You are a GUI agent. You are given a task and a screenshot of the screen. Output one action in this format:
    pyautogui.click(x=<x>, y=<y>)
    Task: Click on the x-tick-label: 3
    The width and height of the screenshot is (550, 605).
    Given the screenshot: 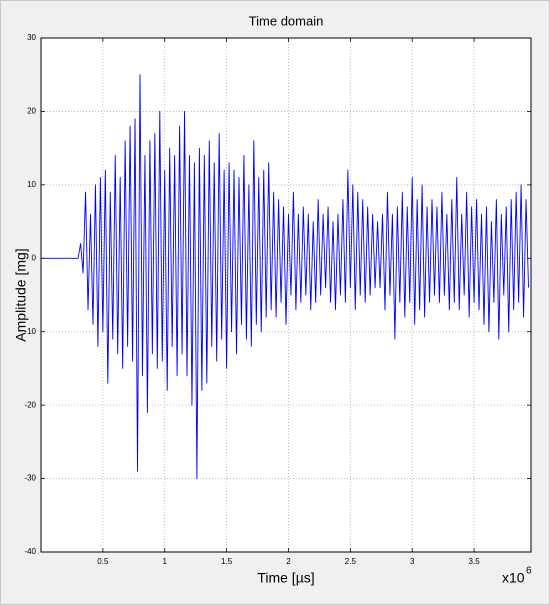 What is the action you would take?
    pyautogui.click(x=412, y=561)
    